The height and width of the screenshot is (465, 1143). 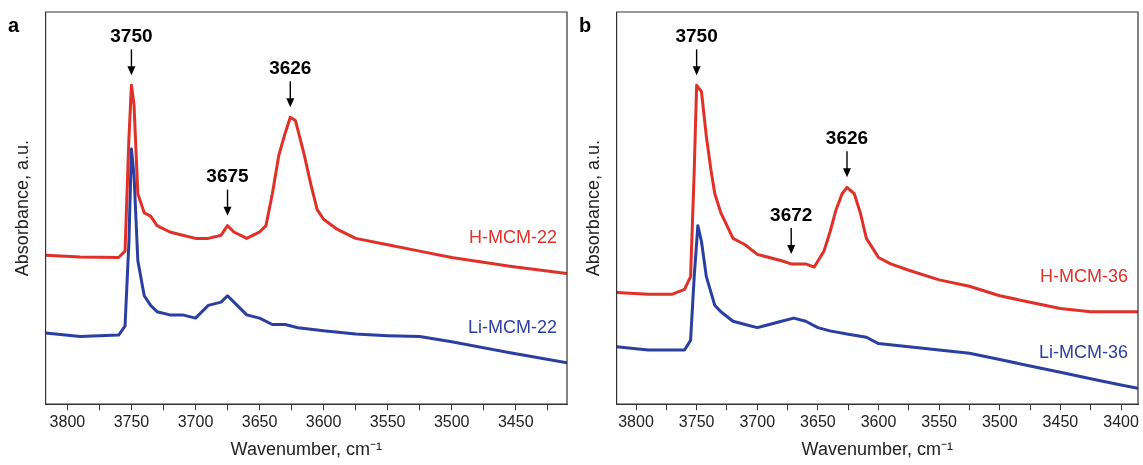 I want to click on annotation: 3675, so click(x=228, y=176).